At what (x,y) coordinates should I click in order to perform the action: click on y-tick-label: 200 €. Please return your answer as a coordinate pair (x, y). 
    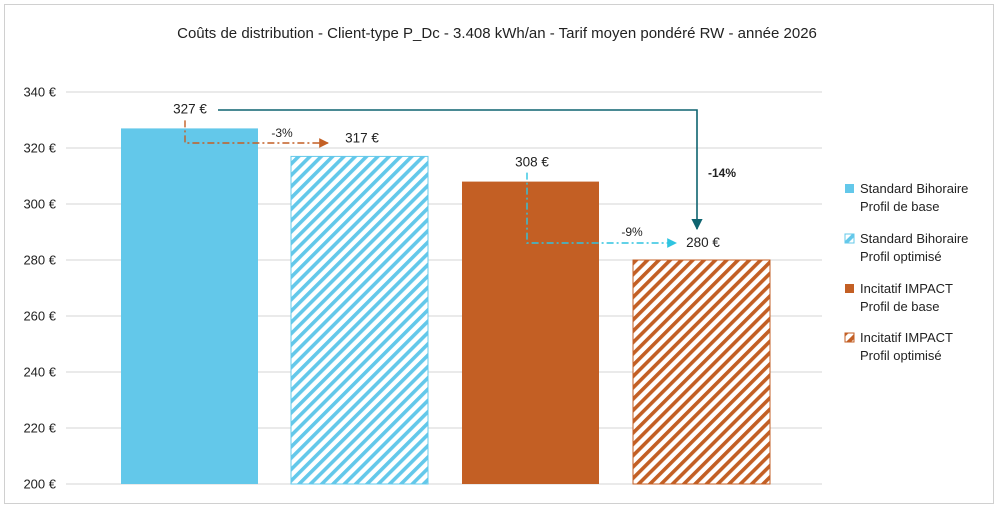
    Looking at the image, I should click on (39, 484).